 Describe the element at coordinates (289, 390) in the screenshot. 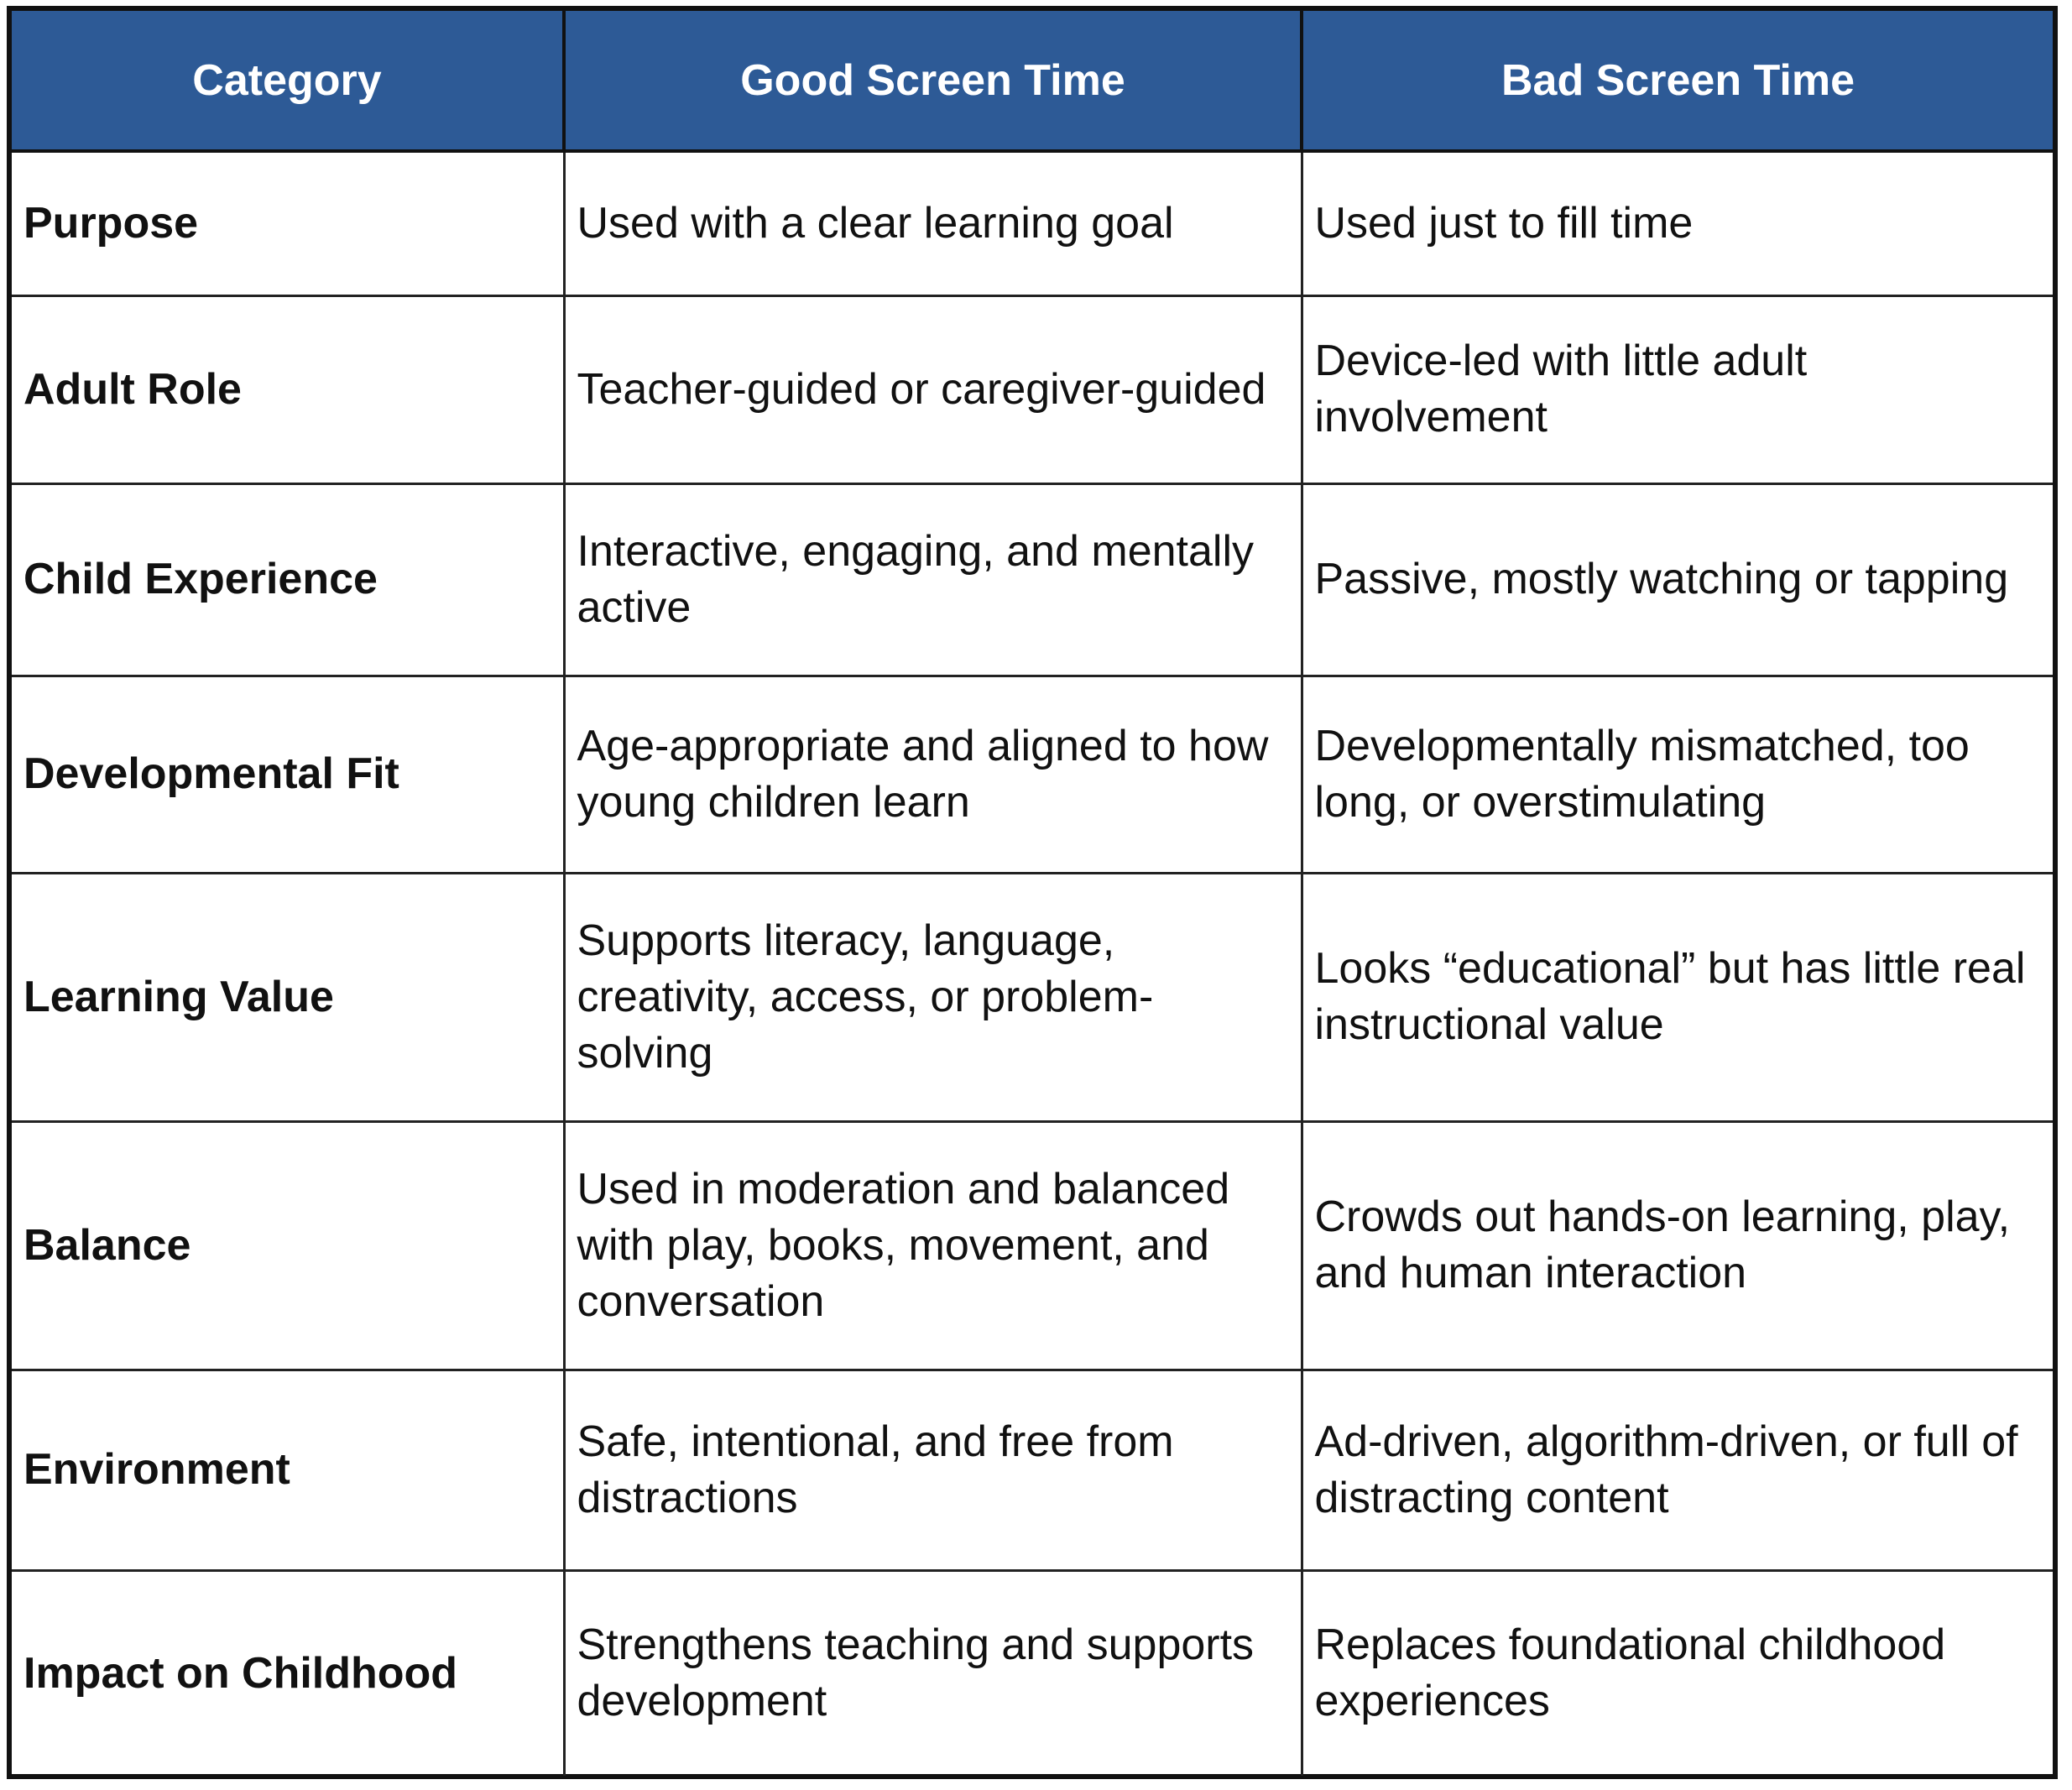

I see `category-cell: Adult Role` at that location.